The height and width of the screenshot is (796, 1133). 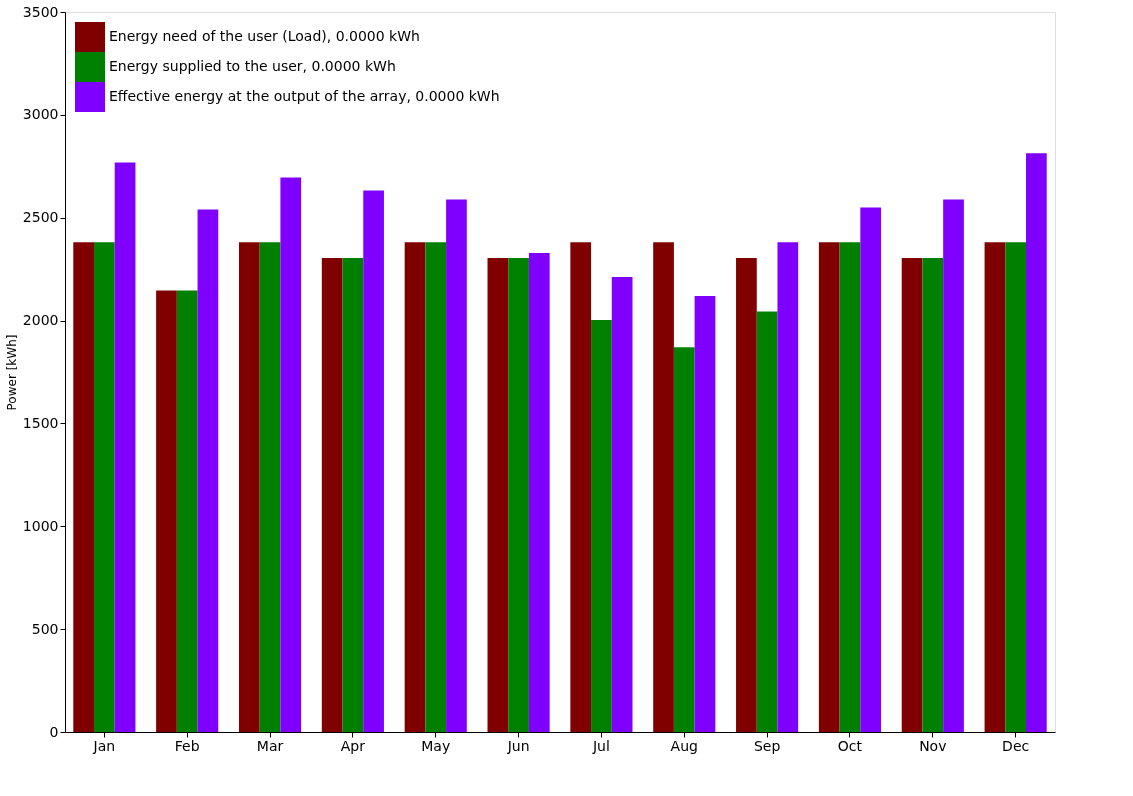 What do you see at coordinates (104, 745) in the screenshot?
I see `x-tick-label: Jan` at bounding box center [104, 745].